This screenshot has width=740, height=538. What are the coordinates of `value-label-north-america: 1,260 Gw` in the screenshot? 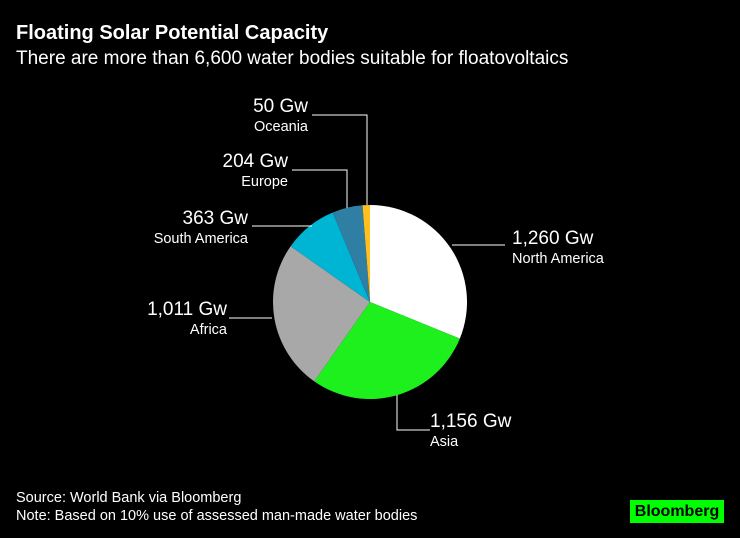 It's located at (553, 238).